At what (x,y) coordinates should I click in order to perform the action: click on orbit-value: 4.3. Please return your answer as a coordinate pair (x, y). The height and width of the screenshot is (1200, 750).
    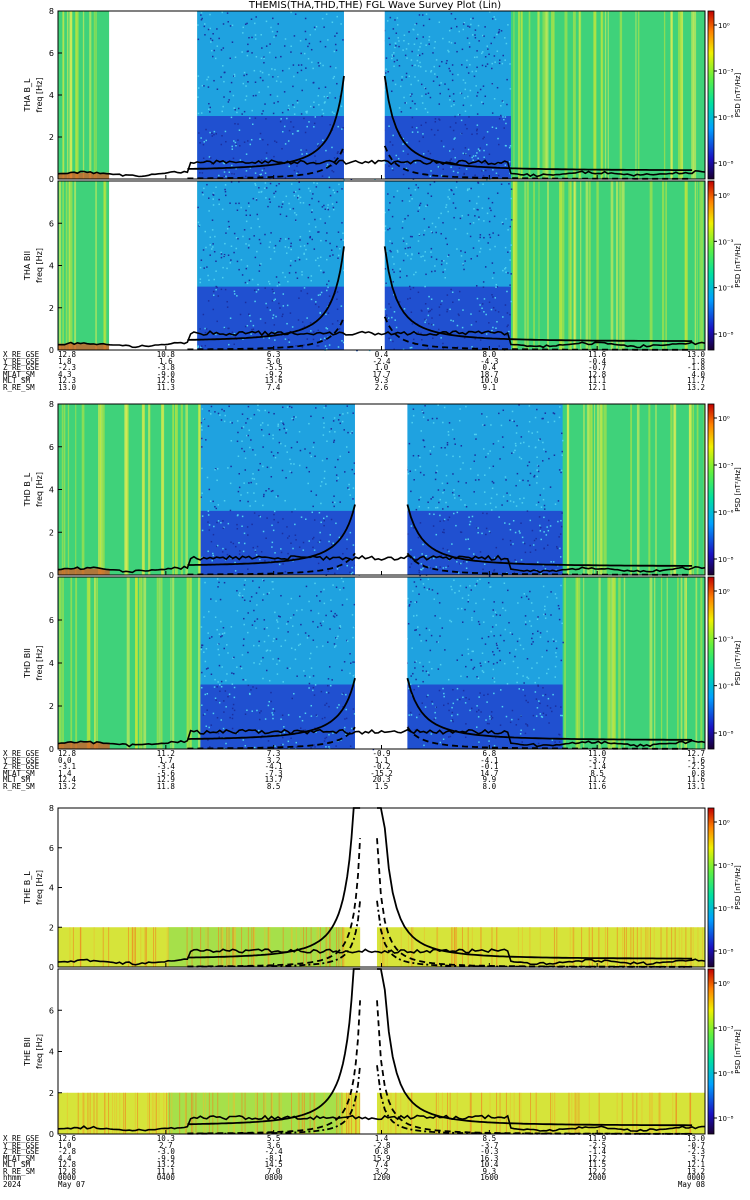
    Looking at the image, I should click on (65, 374).